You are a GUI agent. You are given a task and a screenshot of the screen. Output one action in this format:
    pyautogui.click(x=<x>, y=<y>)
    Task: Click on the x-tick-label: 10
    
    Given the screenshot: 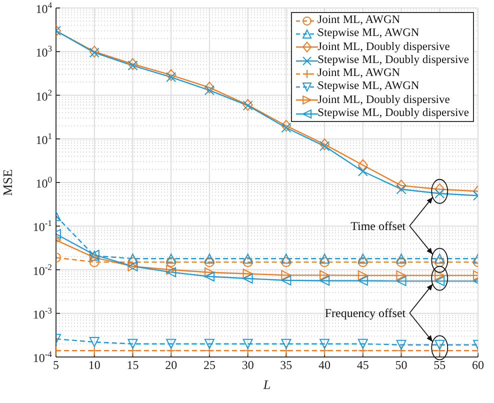 What is the action you would take?
    pyautogui.click(x=94, y=365)
    